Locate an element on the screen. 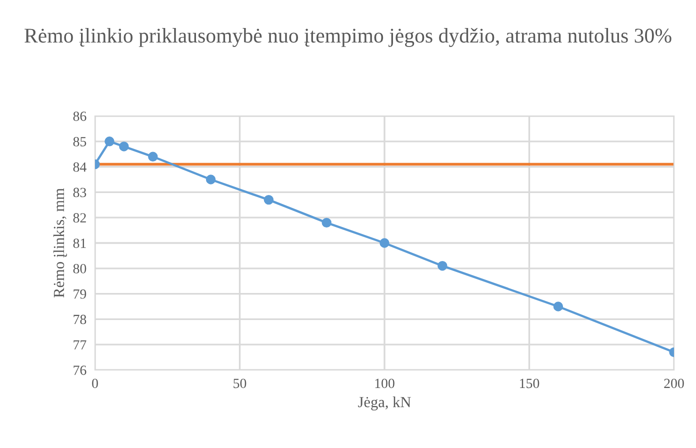 The width and height of the screenshot is (696, 448). x-tick-label: 50 is located at coordinates (240, 383).